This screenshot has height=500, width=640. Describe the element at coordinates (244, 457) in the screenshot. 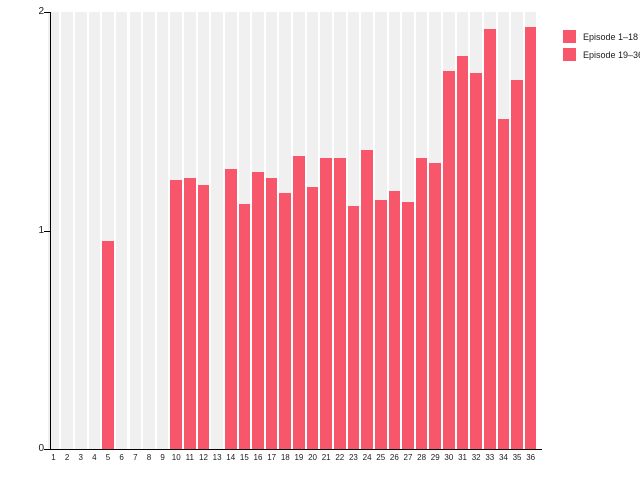

I see `x-tick-label: 15` at that location.